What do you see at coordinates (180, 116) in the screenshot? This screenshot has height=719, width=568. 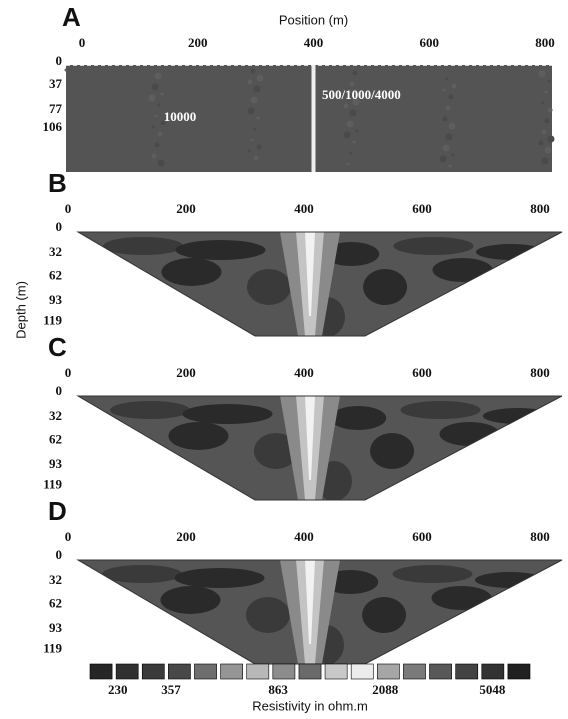 I see `annotation: 10000` at bounding box center [180, 116].